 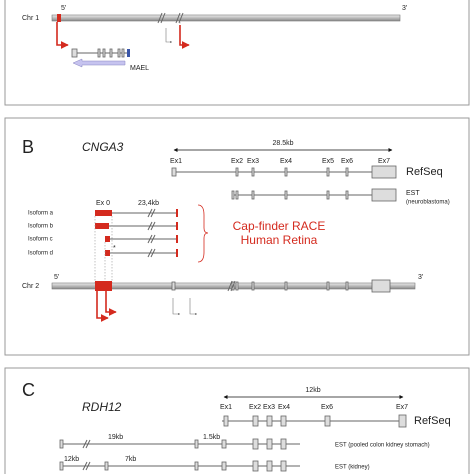 What do you see at coordinates (176, 161) in the screenshot?
I see `exon-label: Ex1` at bounding box center [176, 161].